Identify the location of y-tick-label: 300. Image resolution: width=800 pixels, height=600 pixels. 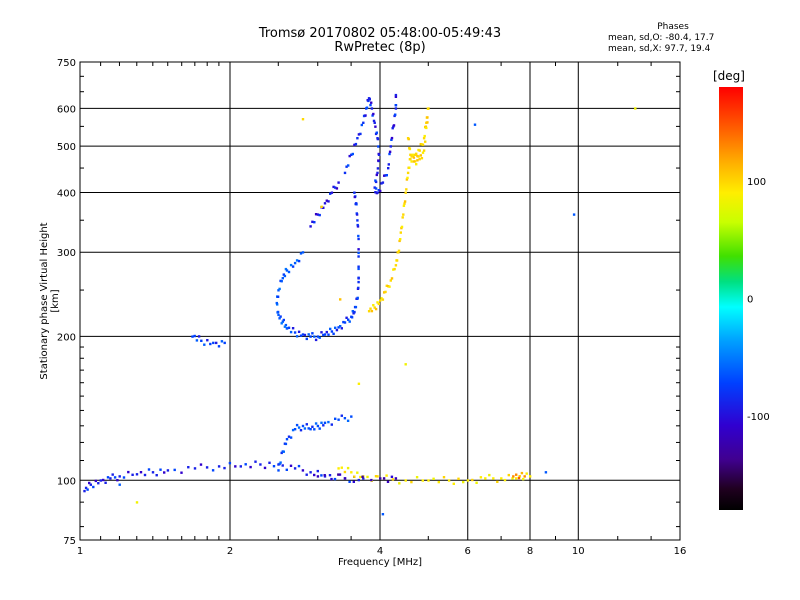
(66, 253).